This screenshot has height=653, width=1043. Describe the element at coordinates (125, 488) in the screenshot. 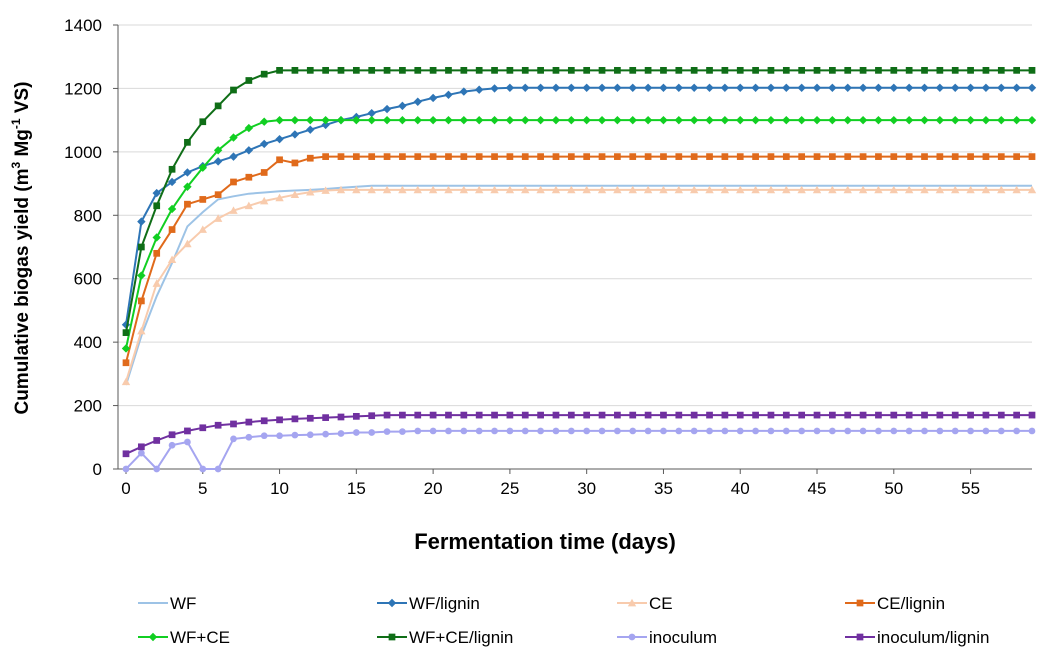

I see `x-tick-label: 0` at that location.